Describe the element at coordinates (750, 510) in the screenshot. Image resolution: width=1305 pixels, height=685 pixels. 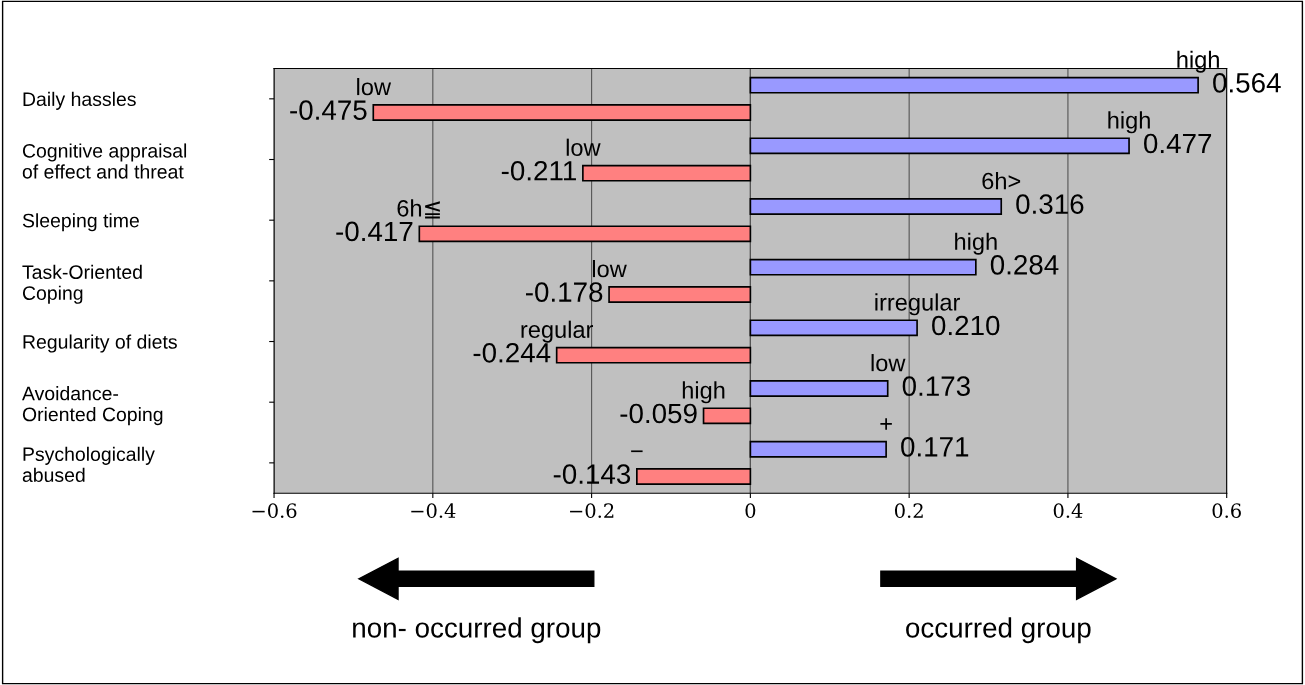
I see `x-tick-label: 0` at that location.